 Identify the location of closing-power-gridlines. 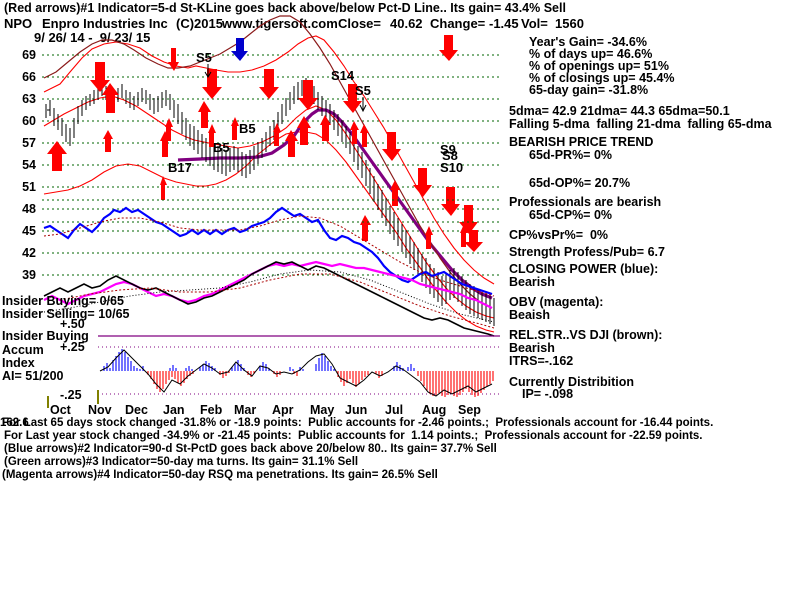
(271, 211).